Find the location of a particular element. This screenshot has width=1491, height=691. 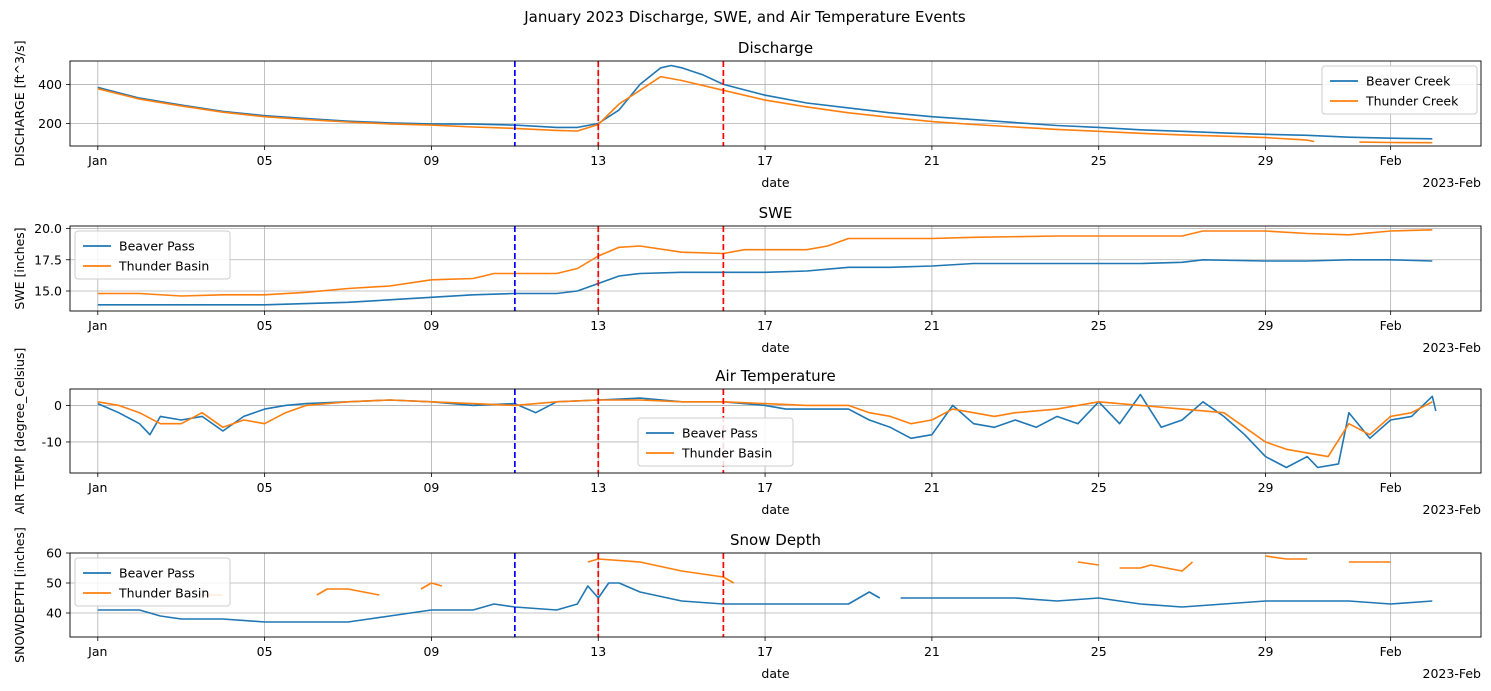

y-tick-label: 50 is located at coordinates (54, 583).